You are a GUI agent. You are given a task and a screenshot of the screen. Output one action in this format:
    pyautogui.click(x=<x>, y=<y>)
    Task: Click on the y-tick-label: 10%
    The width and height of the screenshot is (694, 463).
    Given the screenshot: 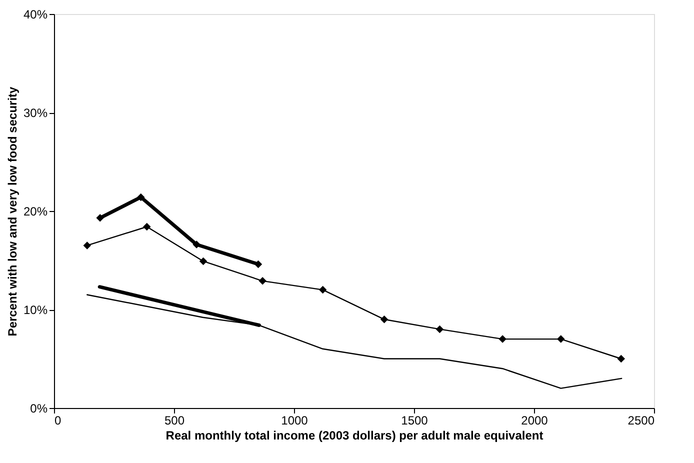 What is the action you would take?
    pyautogui.click(x=35, y=310)
    